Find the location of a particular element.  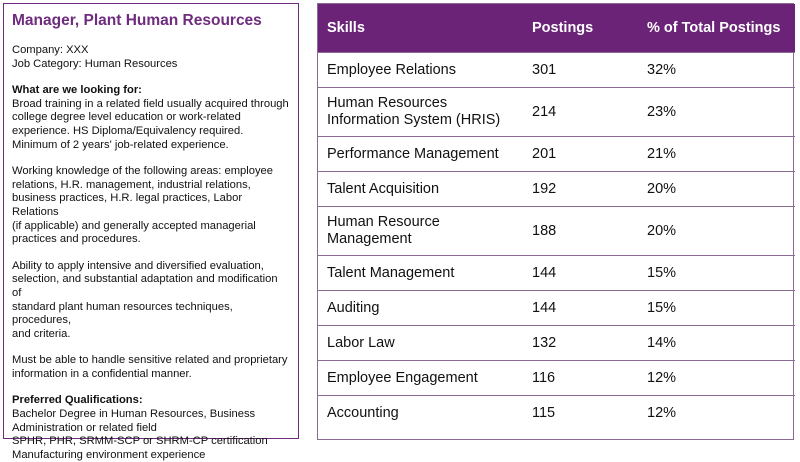

header-percent: % of Total Postings is located at coordinates (716, 28).